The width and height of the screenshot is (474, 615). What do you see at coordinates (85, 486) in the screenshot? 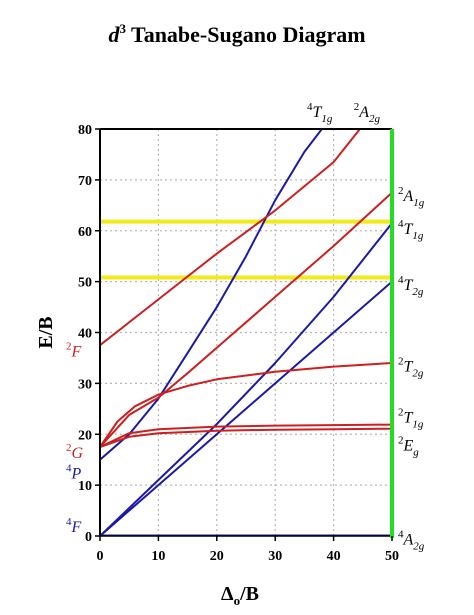
I see `y-tick-label-10: 10` at bounding box center [85, 486].